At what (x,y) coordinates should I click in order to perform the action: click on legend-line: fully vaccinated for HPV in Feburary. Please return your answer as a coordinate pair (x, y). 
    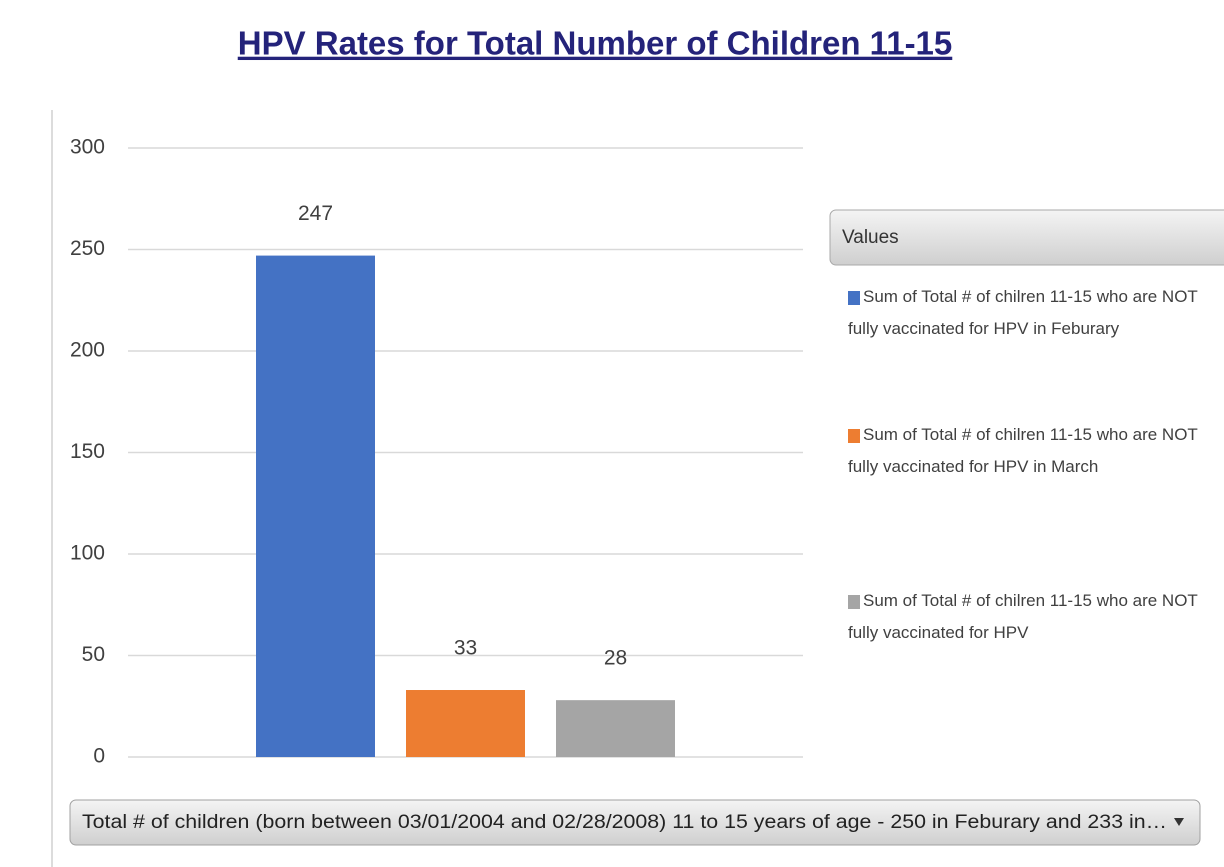
    Looking at the image, I should click on (984, 328).